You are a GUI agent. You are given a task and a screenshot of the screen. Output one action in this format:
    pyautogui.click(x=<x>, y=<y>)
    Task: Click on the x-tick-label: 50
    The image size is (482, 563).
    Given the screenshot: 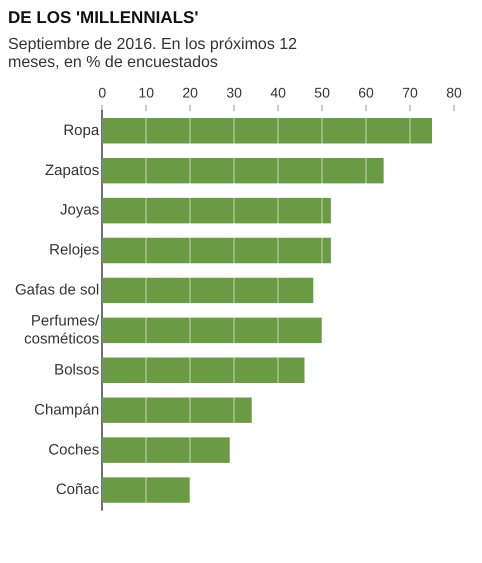 What is the action you would take?
    pyautogui.click(x=322, y=92)
    